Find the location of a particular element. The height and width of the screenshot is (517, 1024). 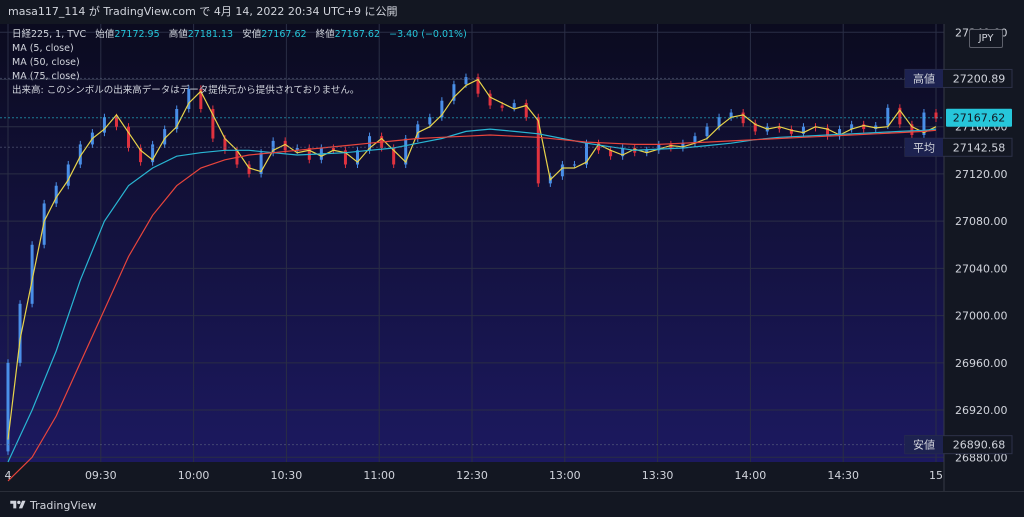

symbol-name: 日経225, 1, TVC is located at coordinates (49, 34).